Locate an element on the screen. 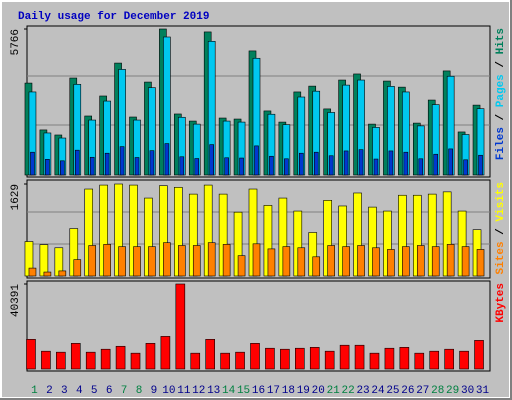 This screenshot has width=512, height=400. legend-entry: KBytes is located at coordinates (501, 303).